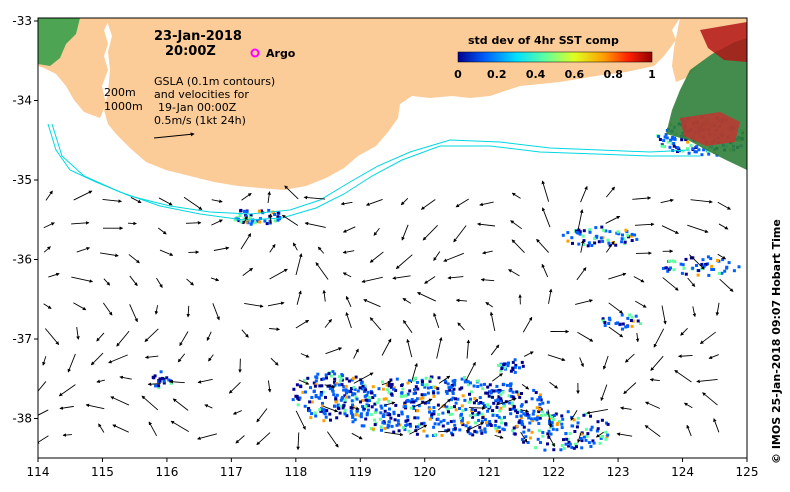 The image size is (790, 492). I want to click on x-tick-label: 114, so click(38, 472).